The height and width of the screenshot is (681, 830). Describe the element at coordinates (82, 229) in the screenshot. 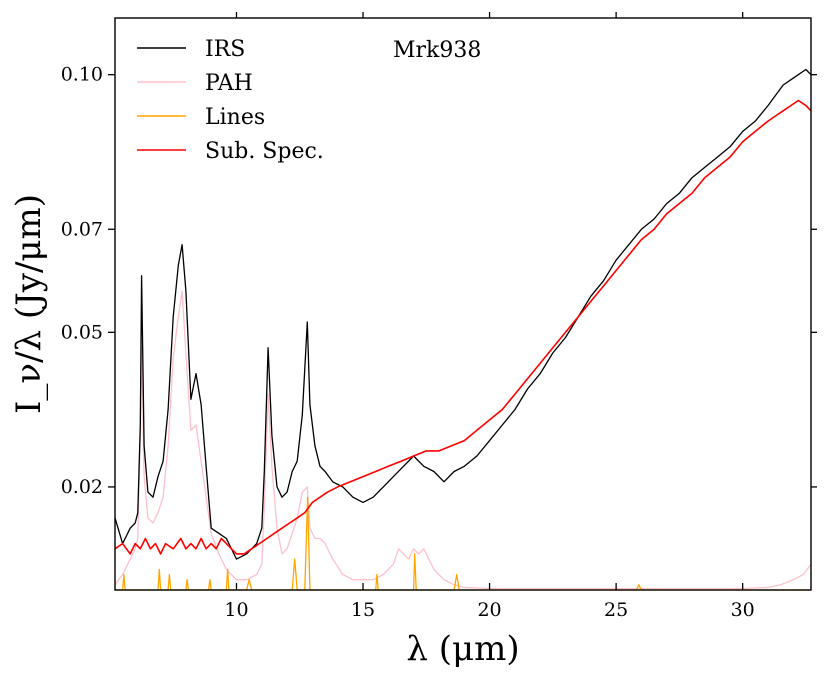

I see `y-tick-label: 0.07` at that location.